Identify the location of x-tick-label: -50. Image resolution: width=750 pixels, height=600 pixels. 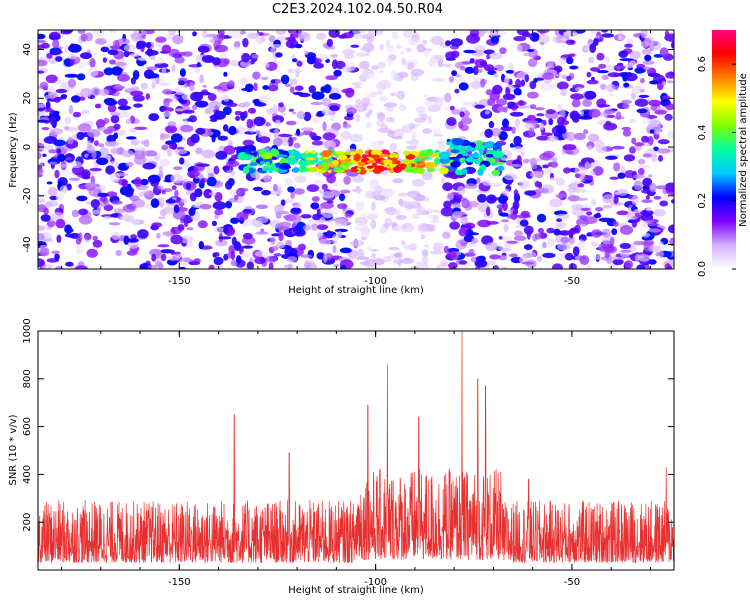
(572, 582).